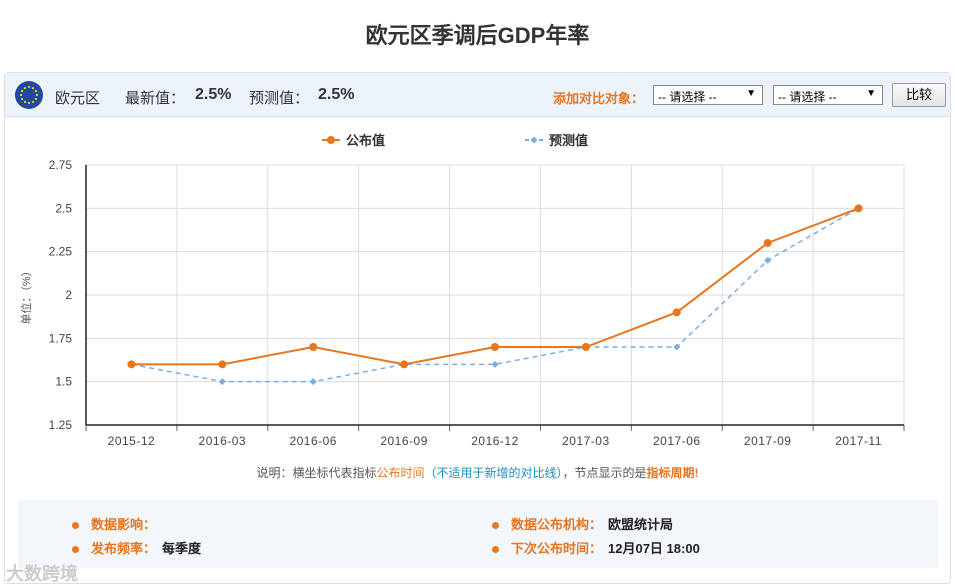 The image size is (955, 588). What do you see at coordinates (768, 441) in the screenshot?
I see `x-tick-label: 2017-09` at bounding box center [768, 441].